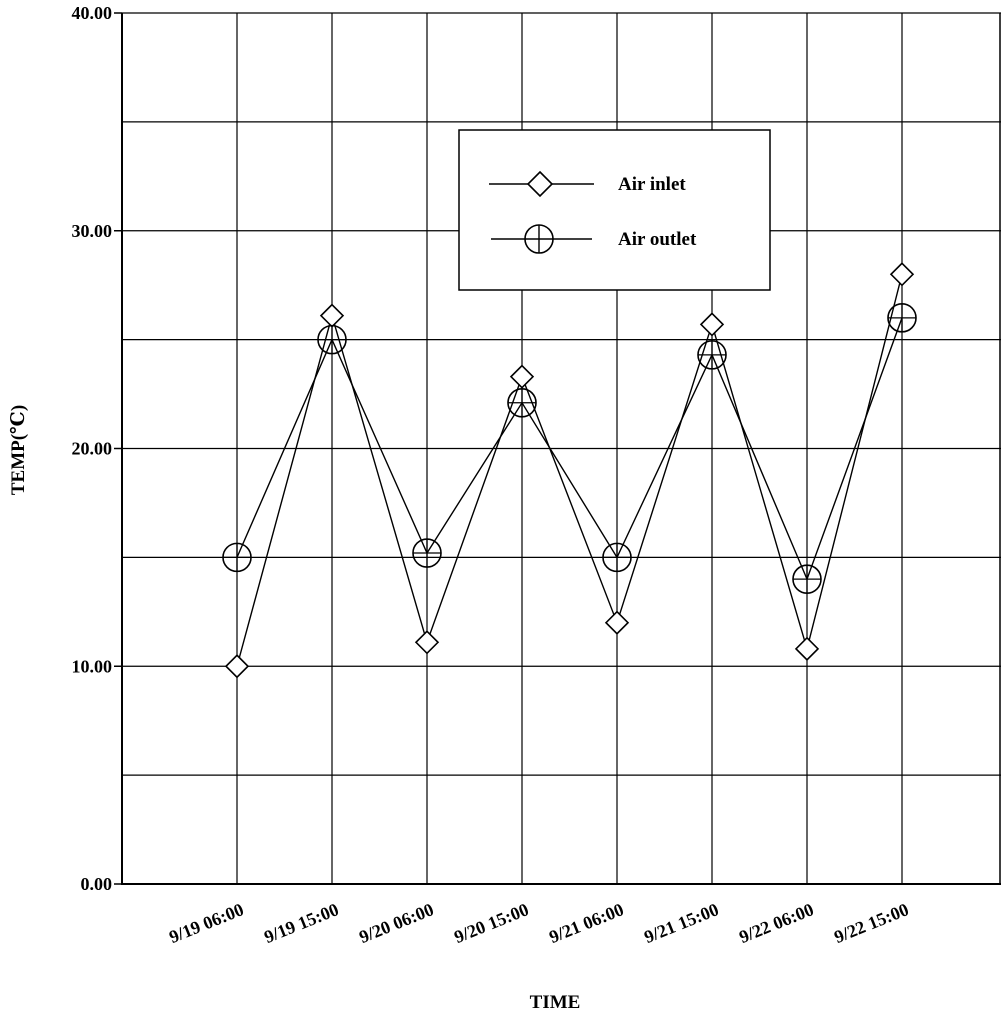 Image resolution: width=1001 pixels, height=1015 pixels. I want to click on y-tick-label: 30.00, so click(92, 231).